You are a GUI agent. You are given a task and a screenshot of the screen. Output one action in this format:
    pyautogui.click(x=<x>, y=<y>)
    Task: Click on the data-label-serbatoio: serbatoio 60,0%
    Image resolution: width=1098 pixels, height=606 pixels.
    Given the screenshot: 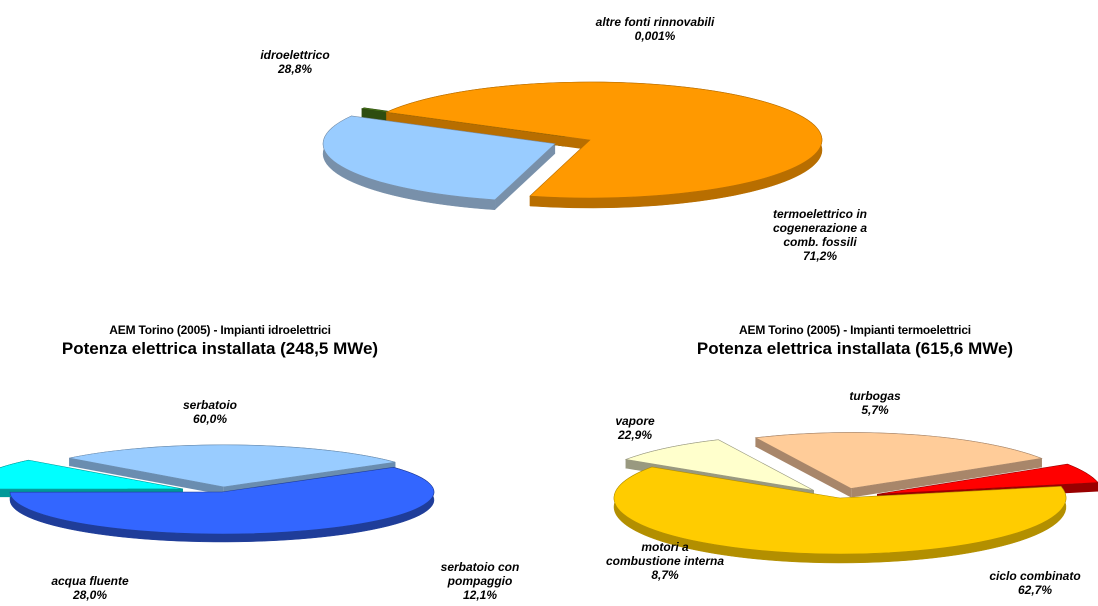 What is the action you would take?
    pyautogui.click(x=210, y=412)
    